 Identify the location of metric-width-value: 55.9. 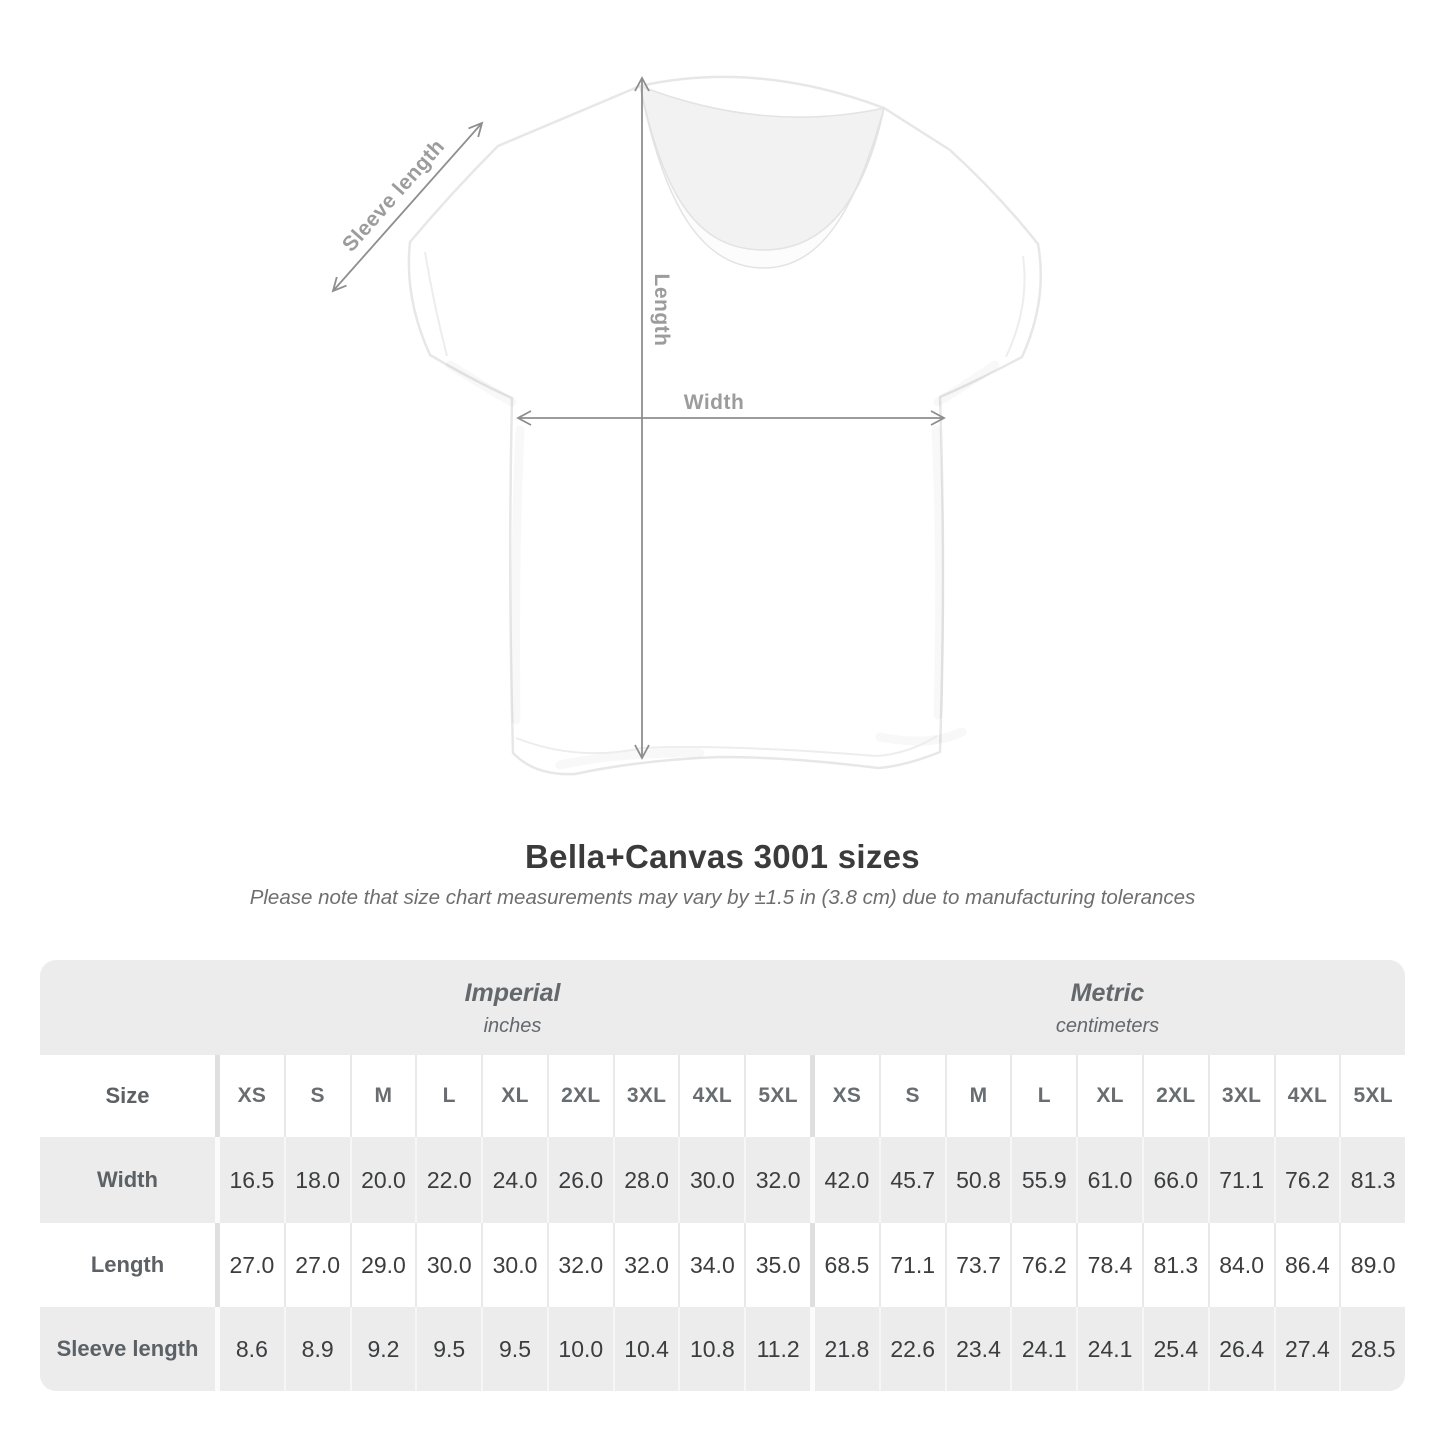
(1043, 1180).